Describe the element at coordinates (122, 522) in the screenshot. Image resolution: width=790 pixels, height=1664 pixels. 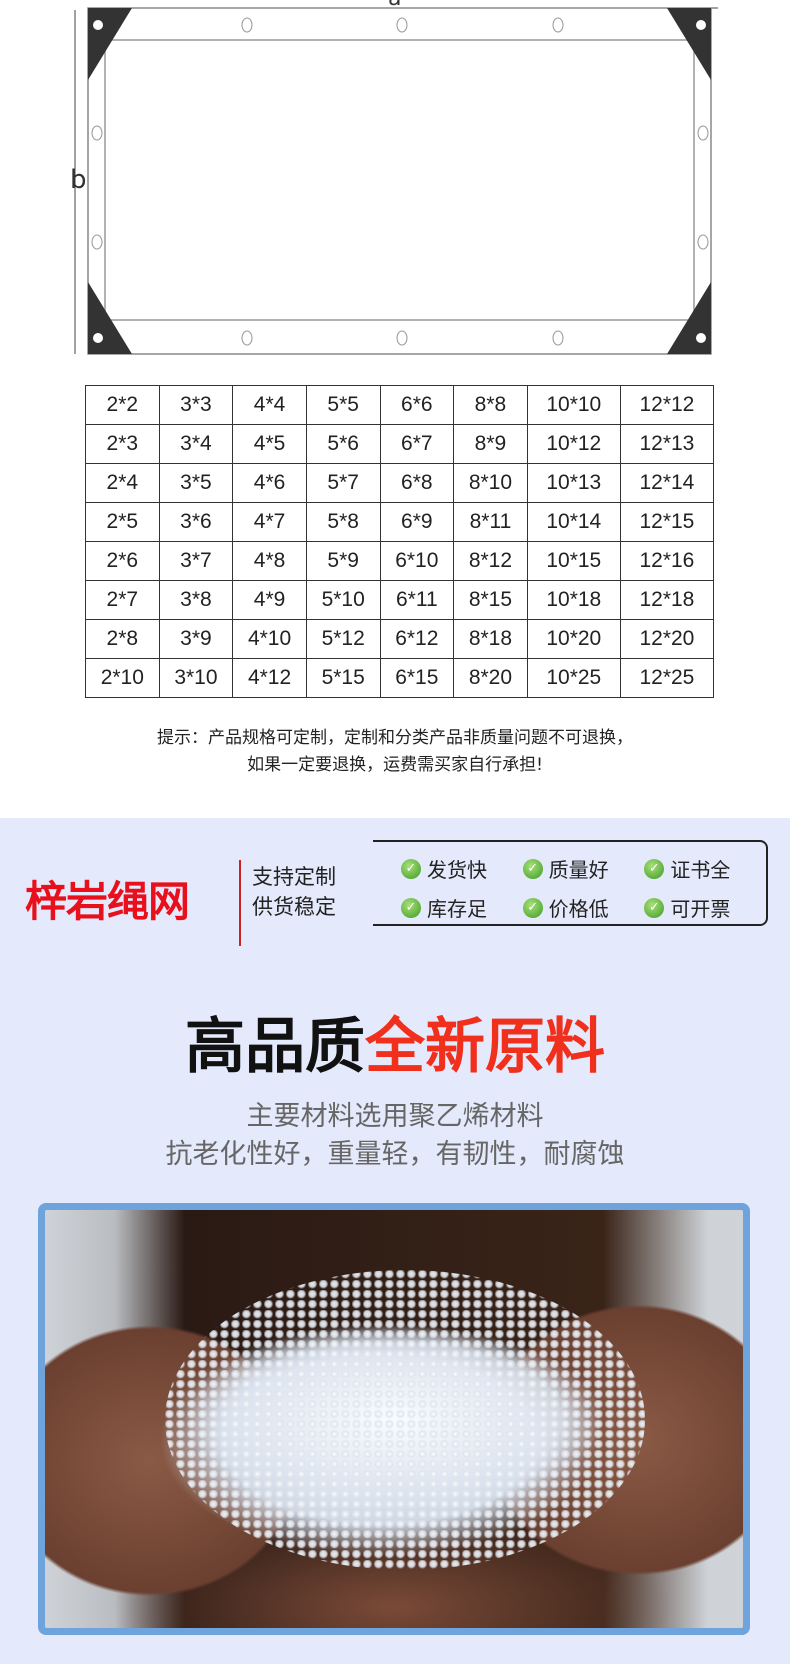
I see `size-cell: 2*5` at that location.